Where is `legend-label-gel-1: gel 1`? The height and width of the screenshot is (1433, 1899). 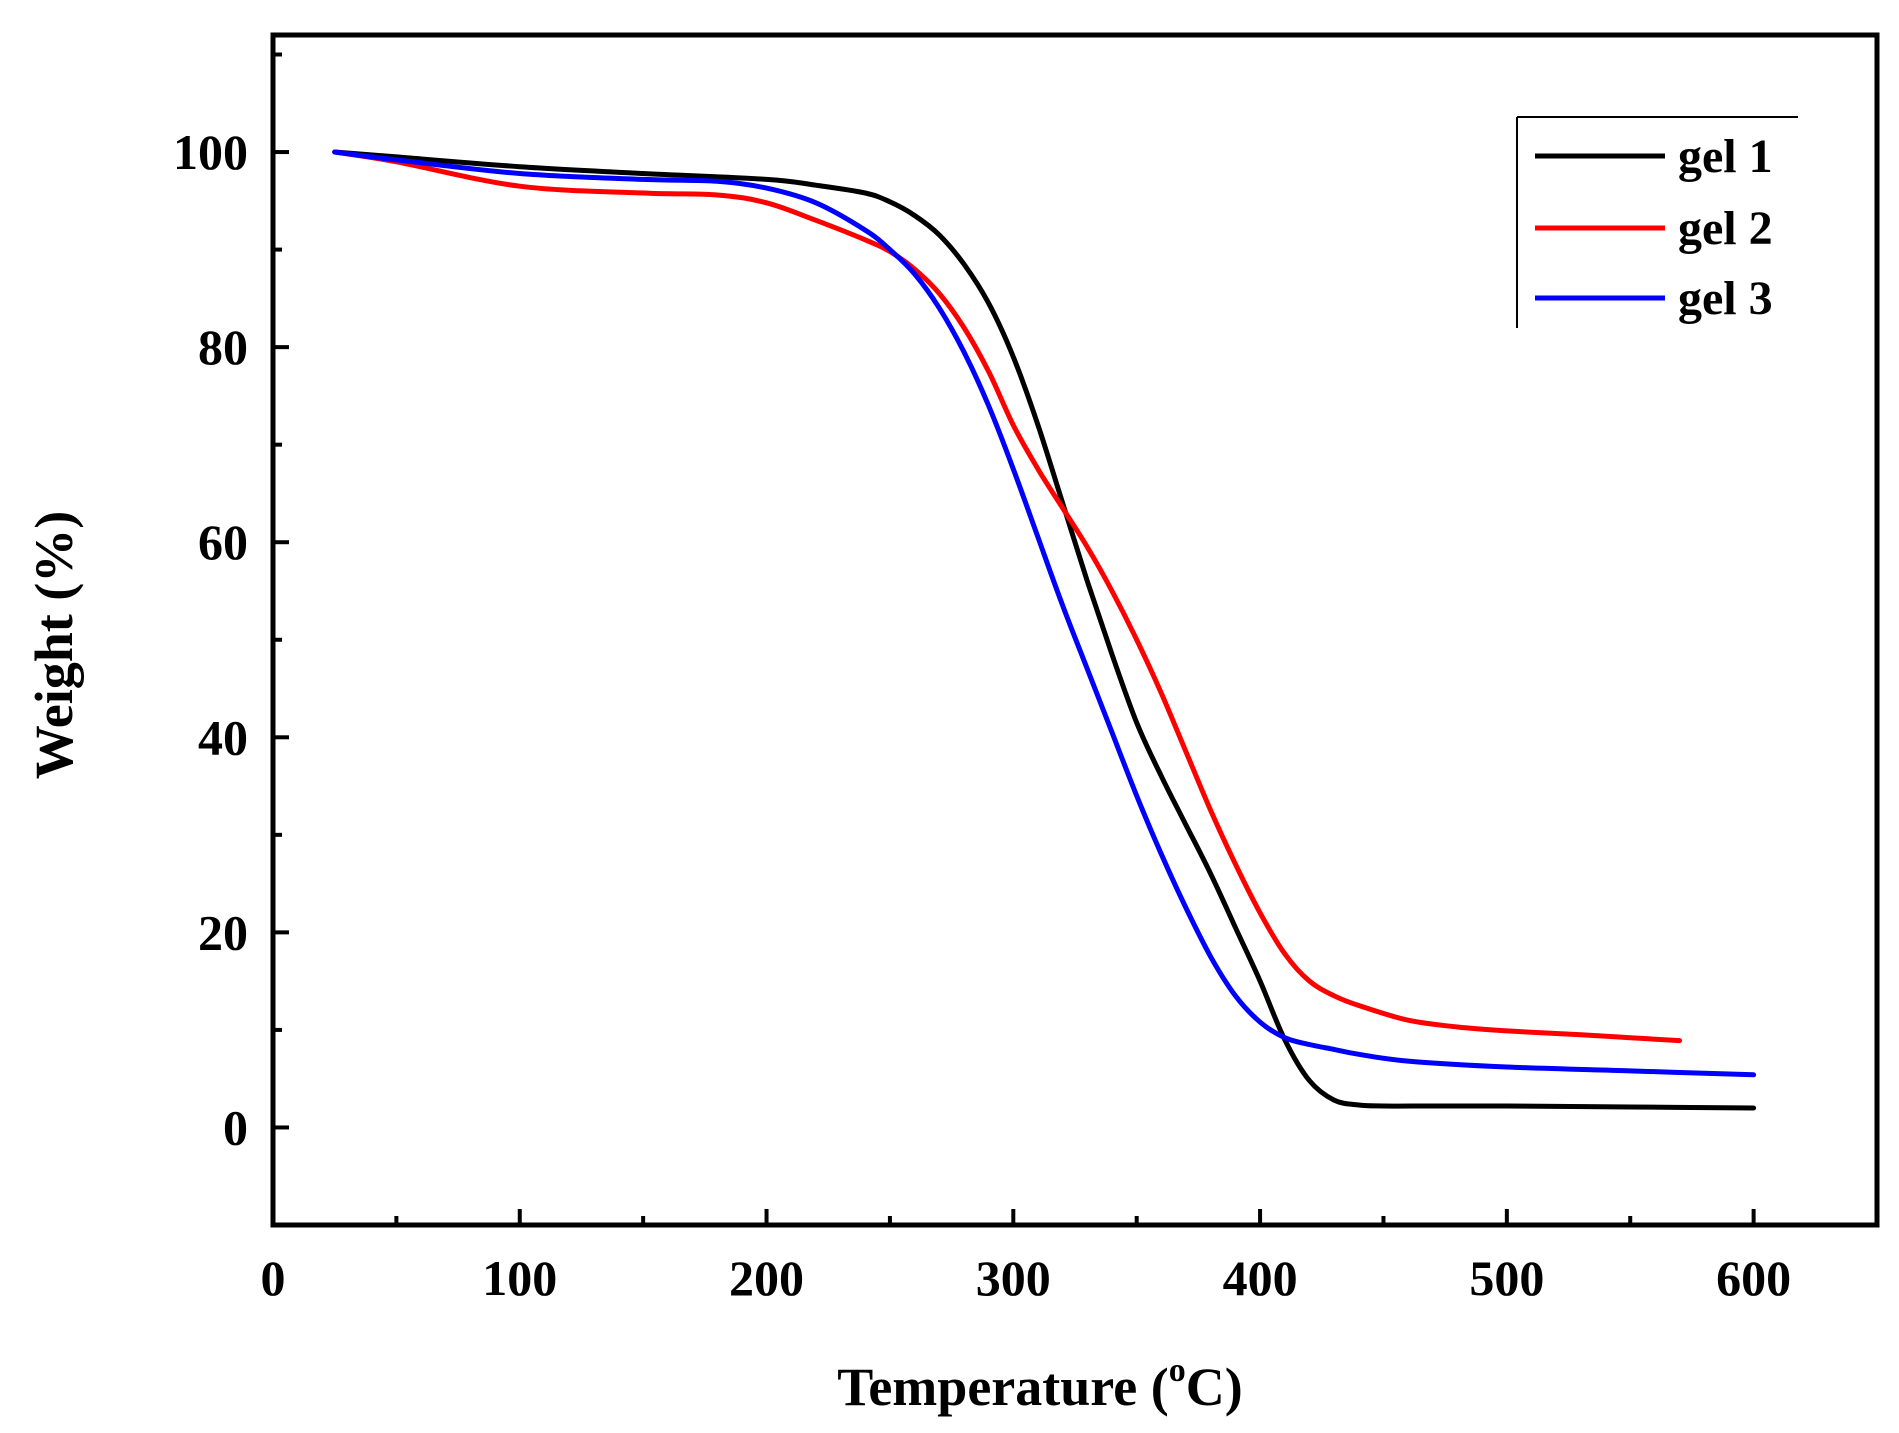 legend-label-gel-1: gel 1 is located at coordinates (1725, 156).